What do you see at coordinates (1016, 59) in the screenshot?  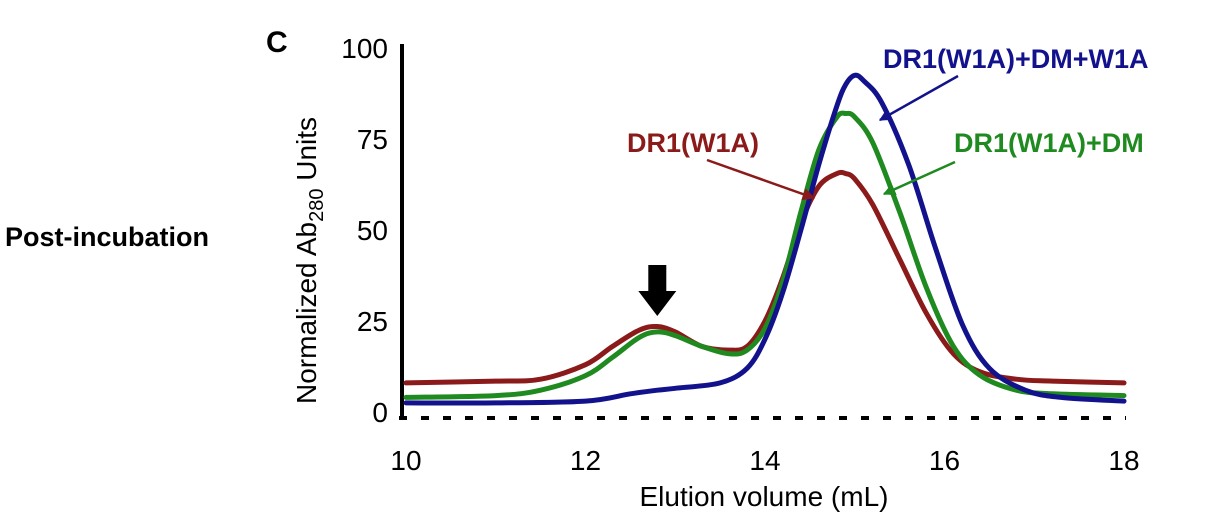 I see `label-dr1-w1a-dm-w1a: DR1(W1A)+DM+W1A` at bounding box center [1016, 59].